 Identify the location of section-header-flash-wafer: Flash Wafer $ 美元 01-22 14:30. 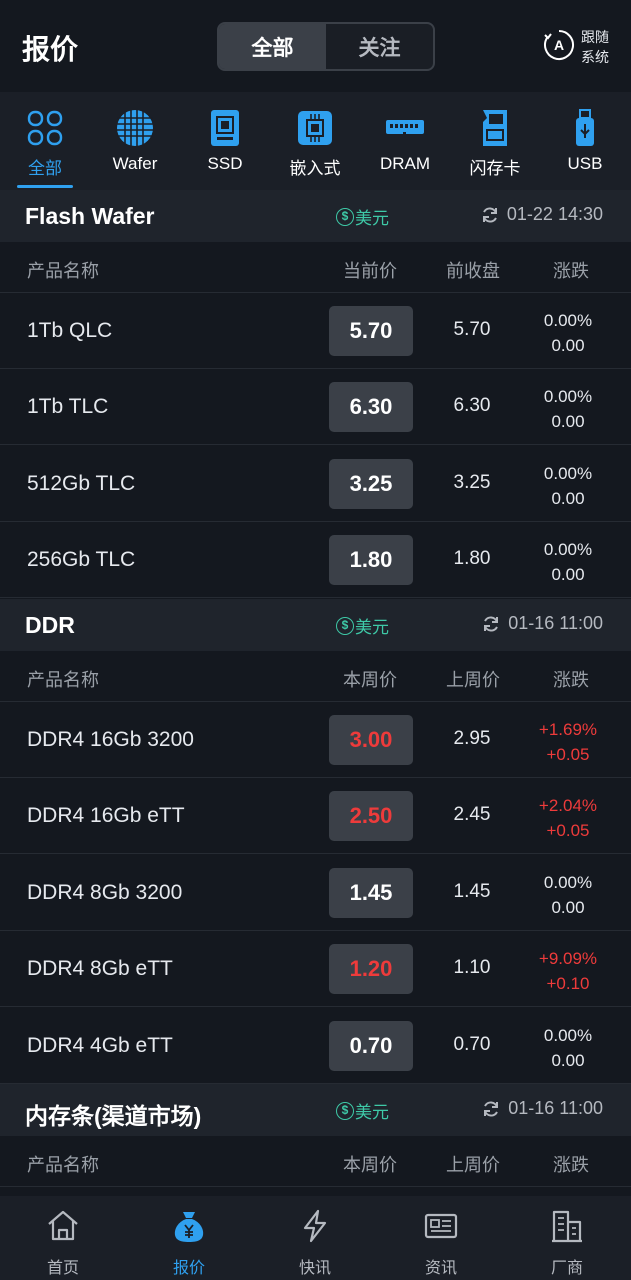
(315, 216).